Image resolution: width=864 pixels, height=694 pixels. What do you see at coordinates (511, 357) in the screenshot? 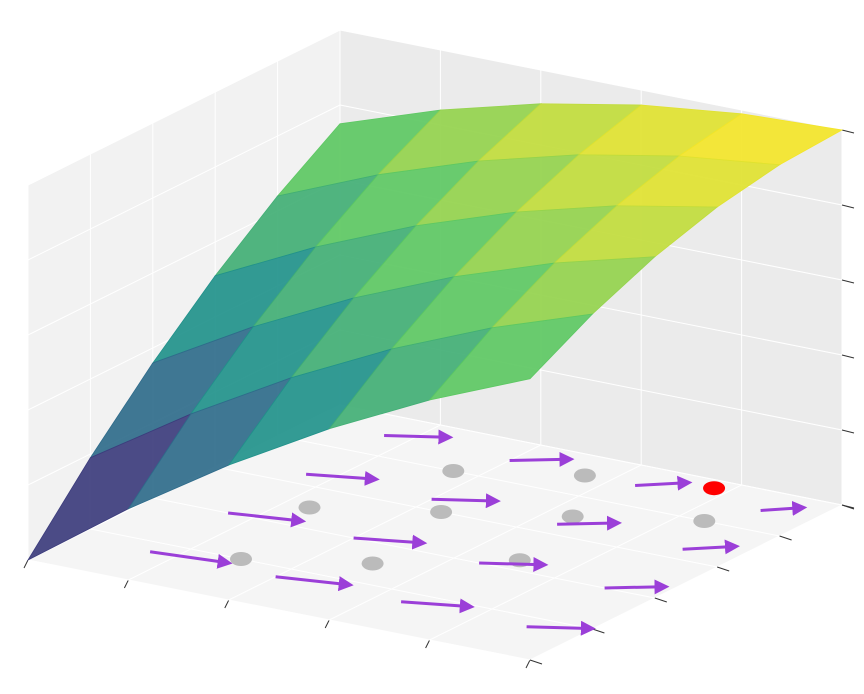
I see `surface-patch` at bounding box center [511, 357].